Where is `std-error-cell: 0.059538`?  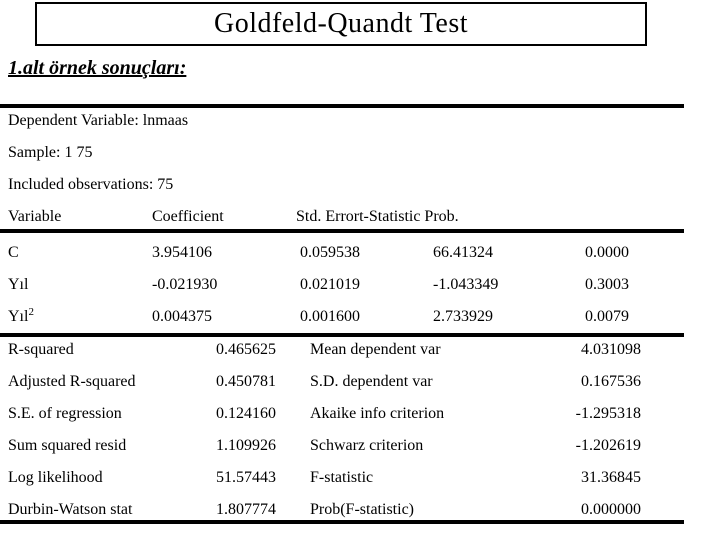 std-error-cell: 0.059538 is located at coordinates (330, 252).